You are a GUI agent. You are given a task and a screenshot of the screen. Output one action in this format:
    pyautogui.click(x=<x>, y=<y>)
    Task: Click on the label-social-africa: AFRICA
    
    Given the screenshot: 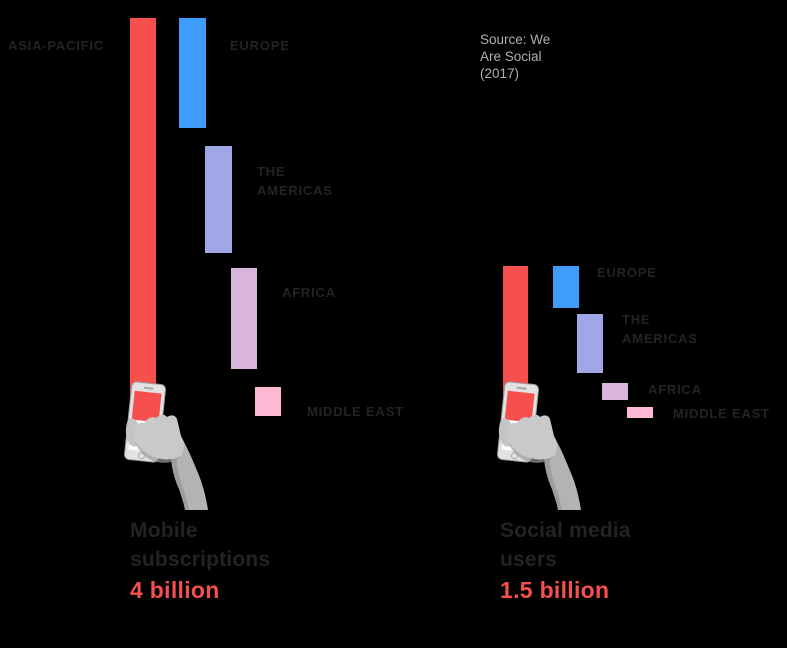 What is the action you would take?
    pyautogui.click(x=675, y=389)
    